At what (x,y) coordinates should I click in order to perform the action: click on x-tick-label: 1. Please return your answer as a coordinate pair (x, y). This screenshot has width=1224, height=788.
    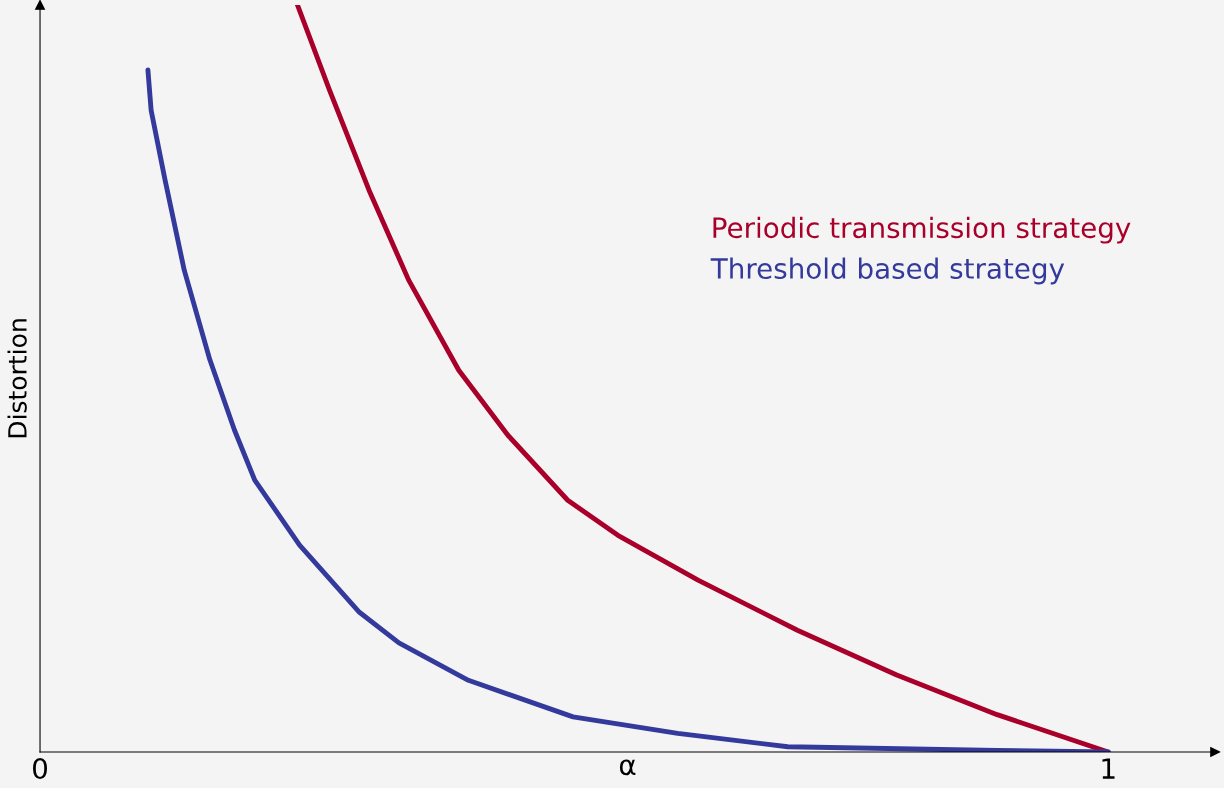
    Looking at the image, I should click on (1108, 768).